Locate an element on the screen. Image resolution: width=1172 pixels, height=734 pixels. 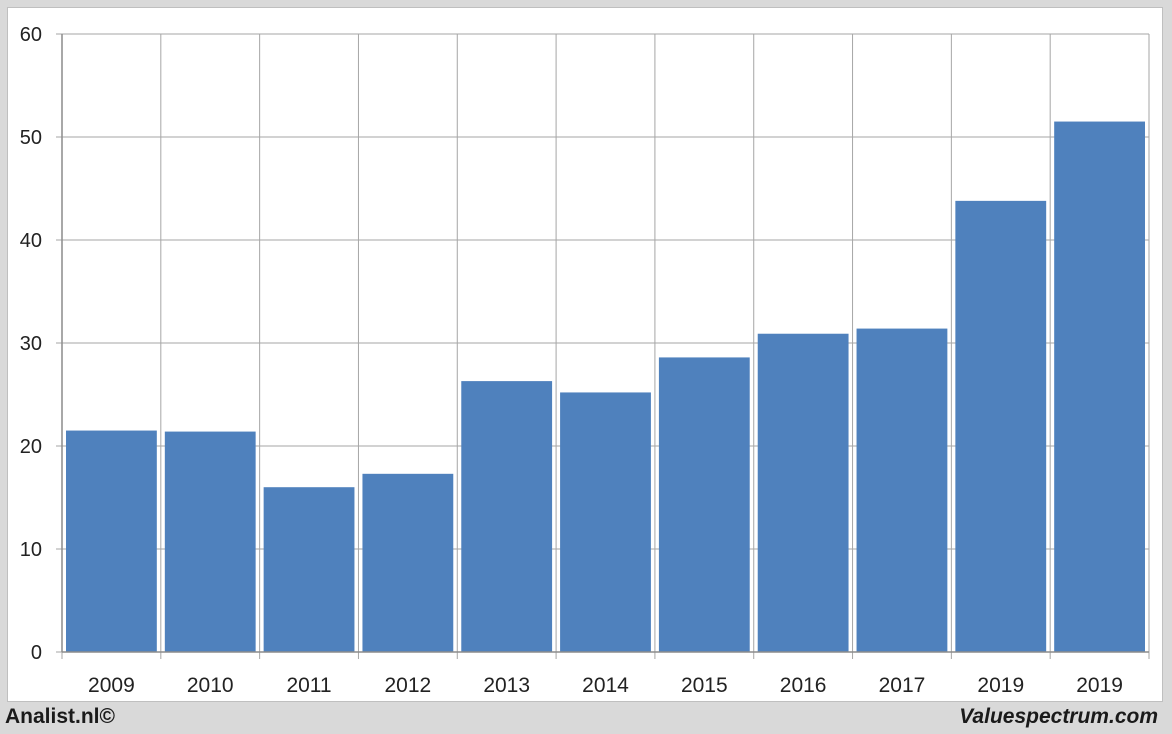
footer-site-label: Valuespectrum.com is located at coordinates (1058, 716).